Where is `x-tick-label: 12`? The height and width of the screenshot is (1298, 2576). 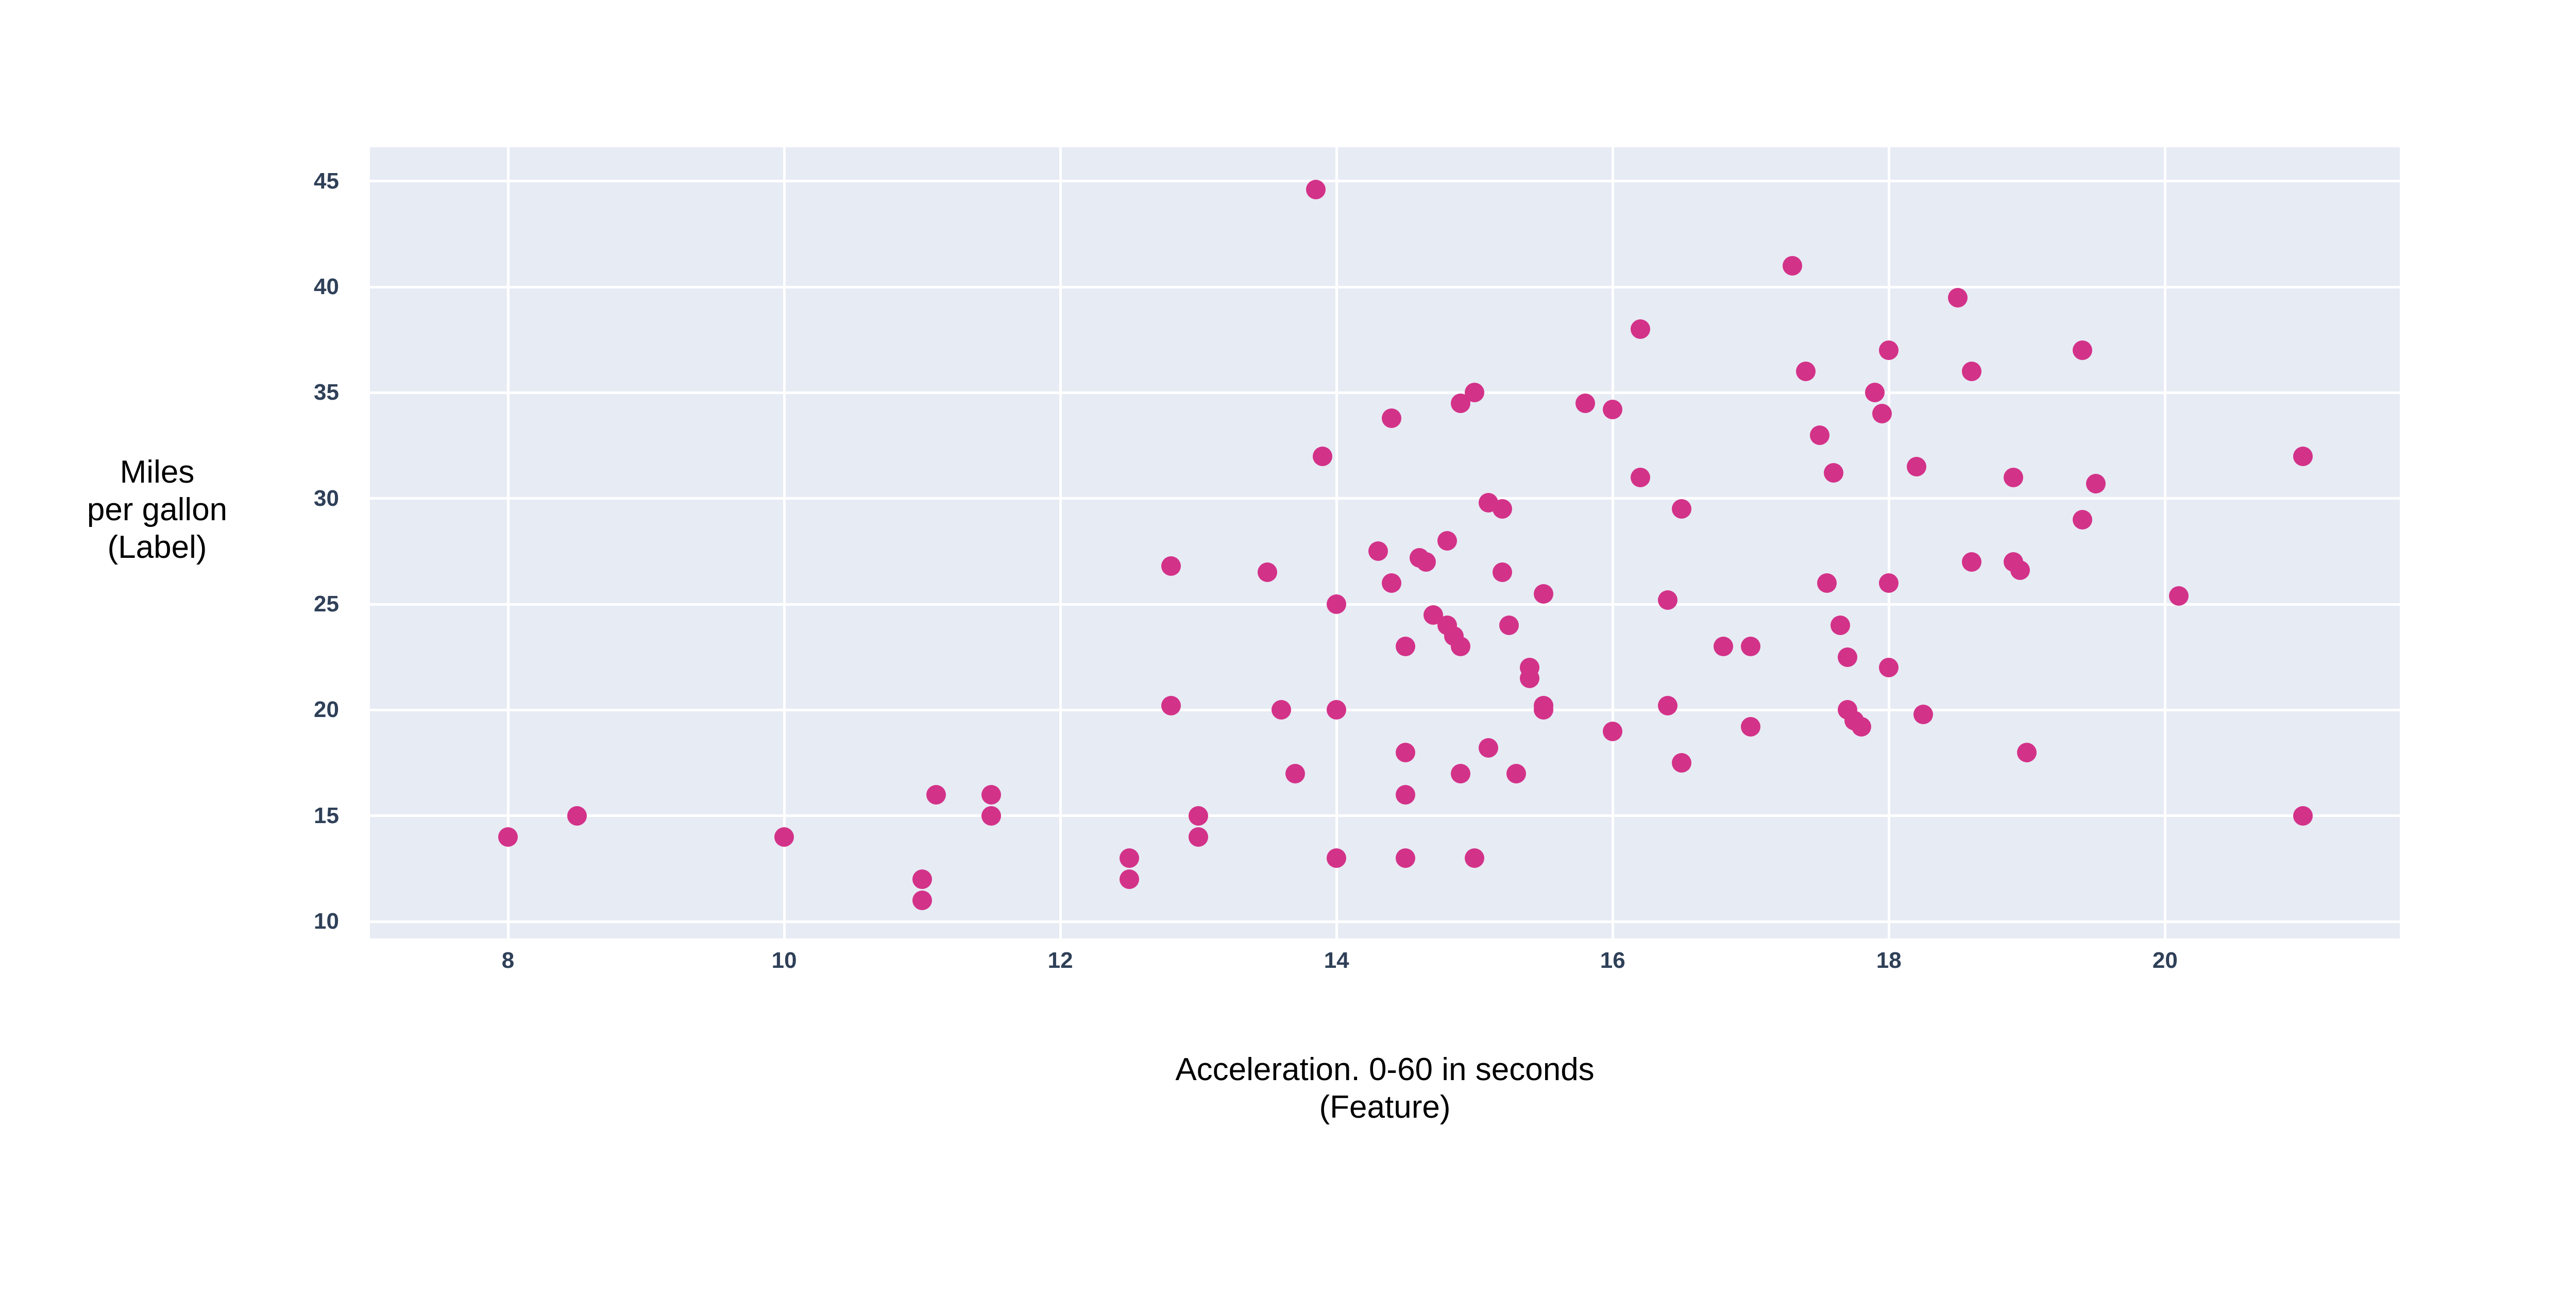 x-tick-label: 12 is located at coordinates (1060, 960).